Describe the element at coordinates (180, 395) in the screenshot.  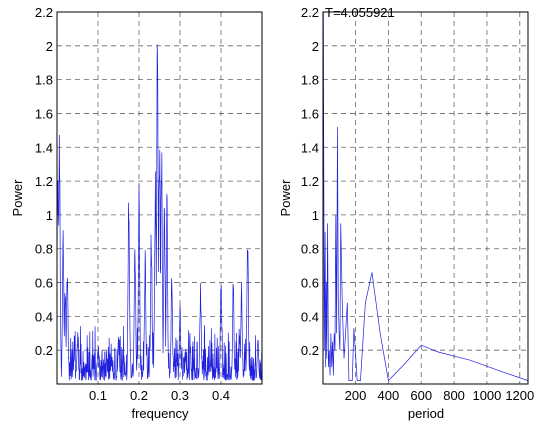
I see `x-tick-label: 0.3` at that location.